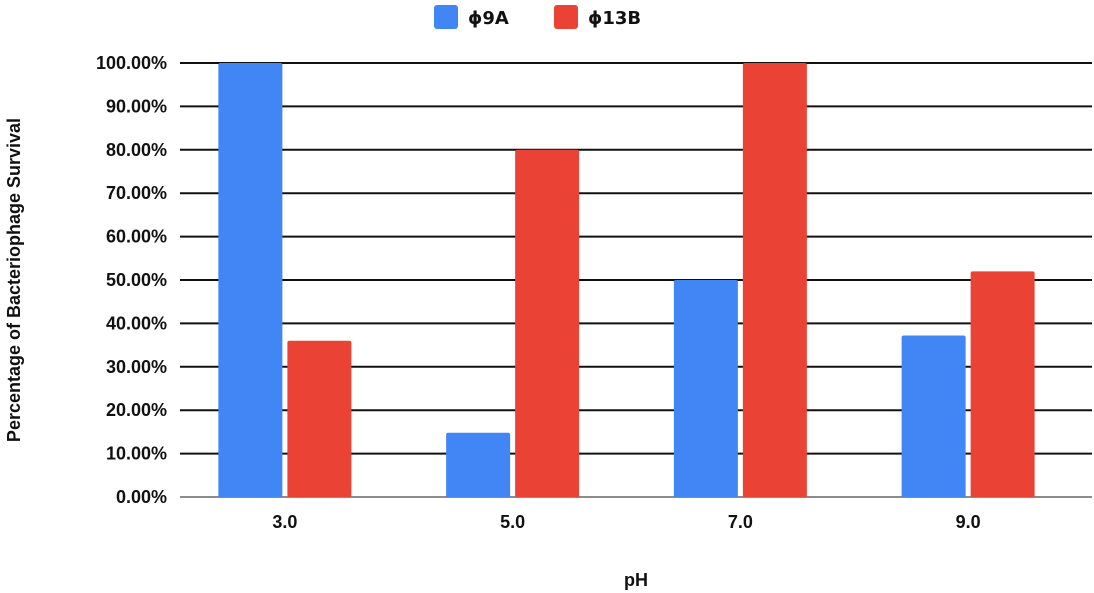  What do you see at coordinates (136, 237) in the screenshot?
I see `y-tick-label: 60.00%` at bounding box center [136, 237].